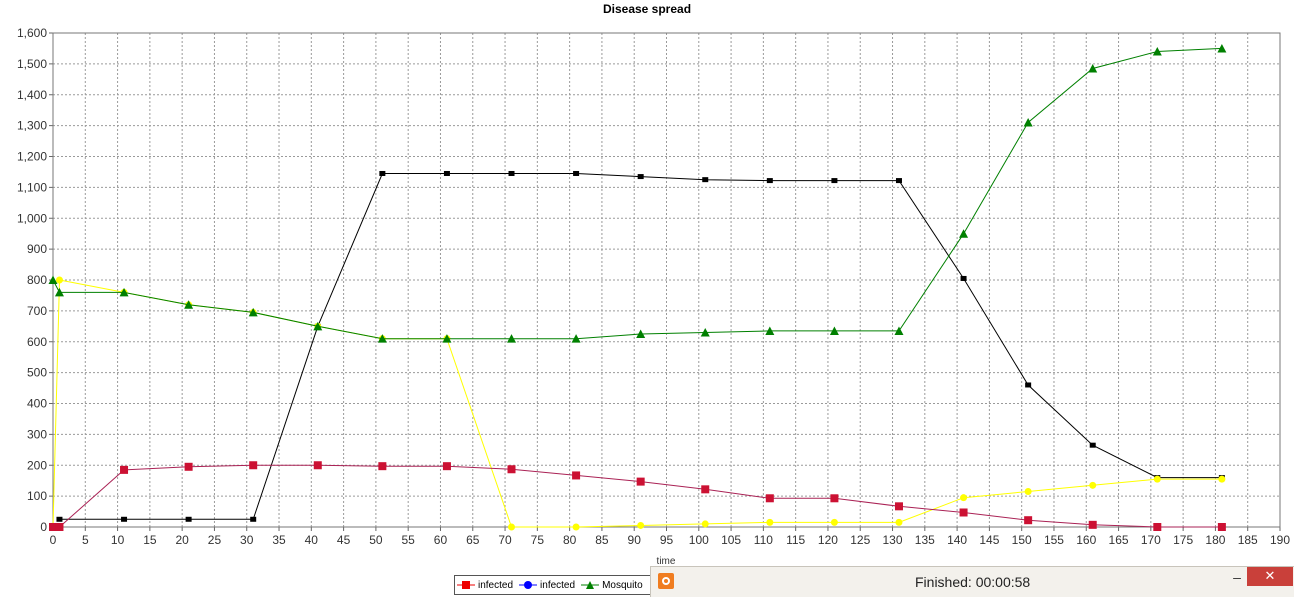 This screenshot has height=597, width=1294. I want to click on x-tick-label: 100, so click(699, 540).